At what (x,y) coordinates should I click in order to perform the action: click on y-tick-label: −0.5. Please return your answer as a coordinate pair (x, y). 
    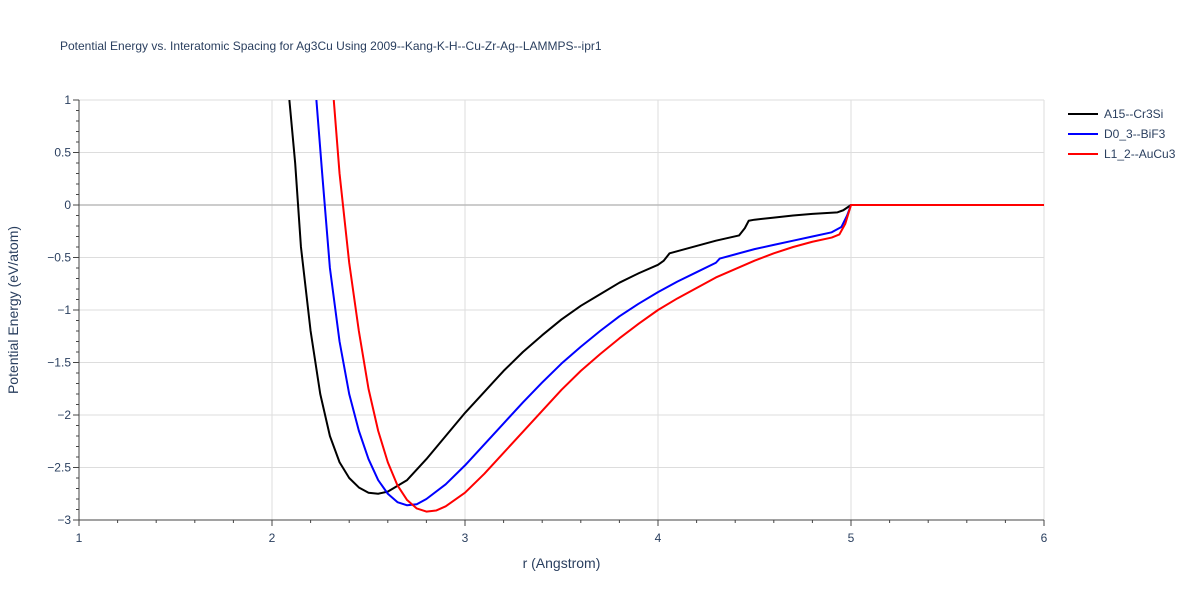
    Looking at the image, I should click on (59, 258).